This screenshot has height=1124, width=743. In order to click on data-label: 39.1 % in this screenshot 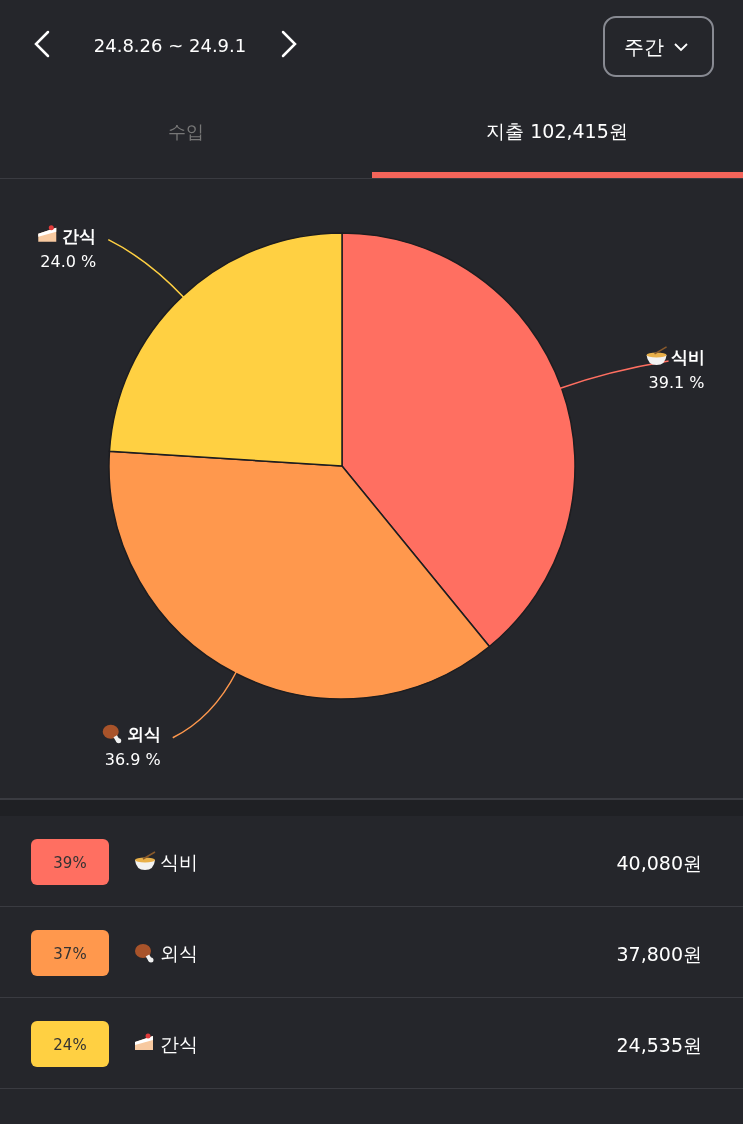, I will do `click(676, 382)`.